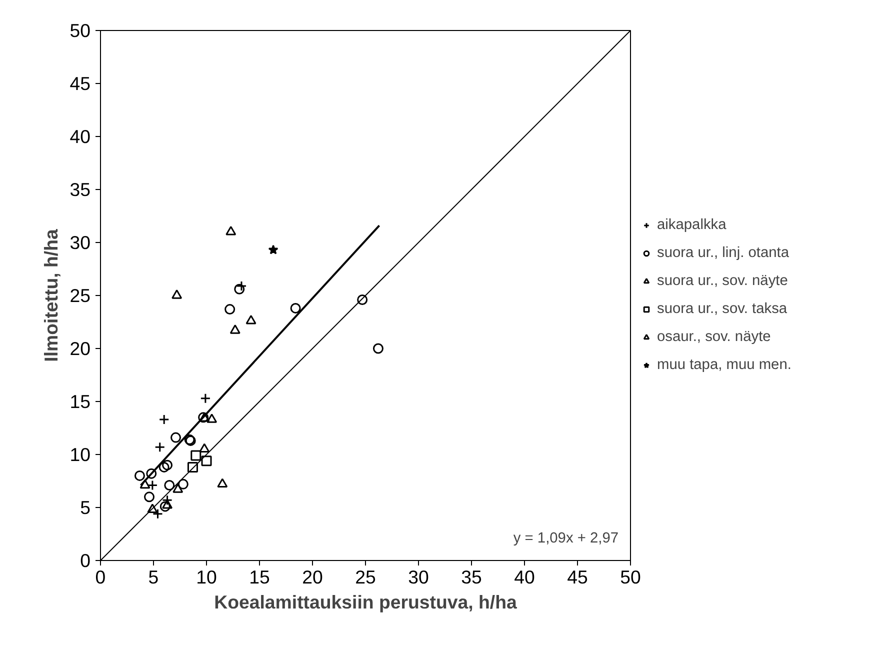  What do you see at coordinates (365, 577) in the screenshot?
I see `x-tick-label: 25` at bounding box center [365, 577].